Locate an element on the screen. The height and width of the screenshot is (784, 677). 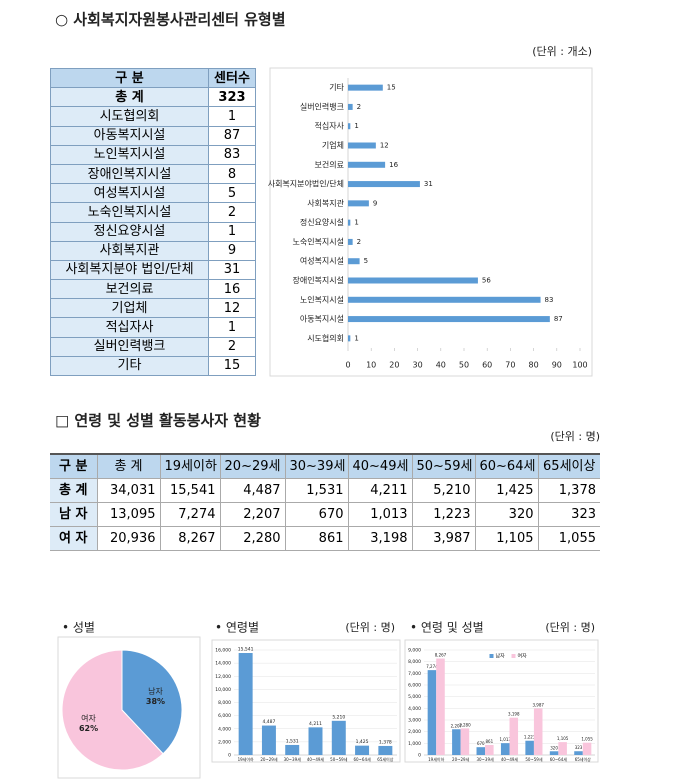
table-row: 사회복지분야 법인/단체 31 is located at coordinates (153, 270).